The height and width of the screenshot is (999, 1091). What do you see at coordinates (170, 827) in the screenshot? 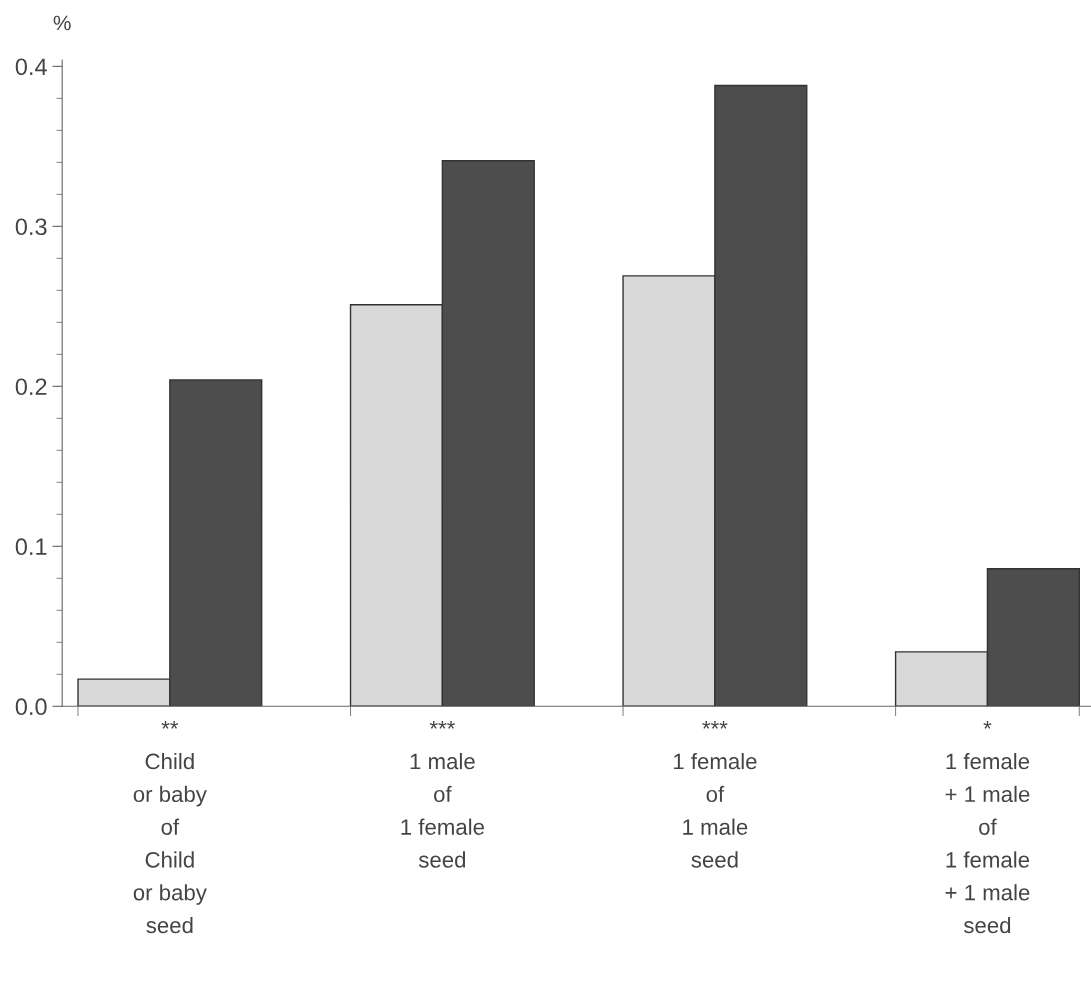
I see `x-tick-label: ** Child or baby of Child or baby seed` at bounding box center [170, 827].